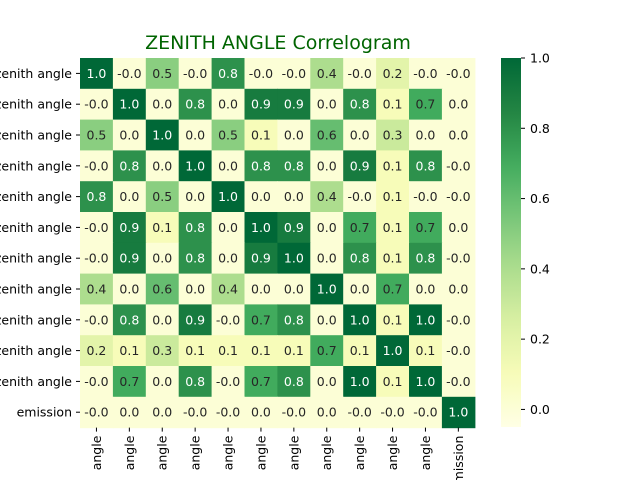  Describe the element at coordinates (511, 242) in the screenshot. I see `colorbar` at that location.